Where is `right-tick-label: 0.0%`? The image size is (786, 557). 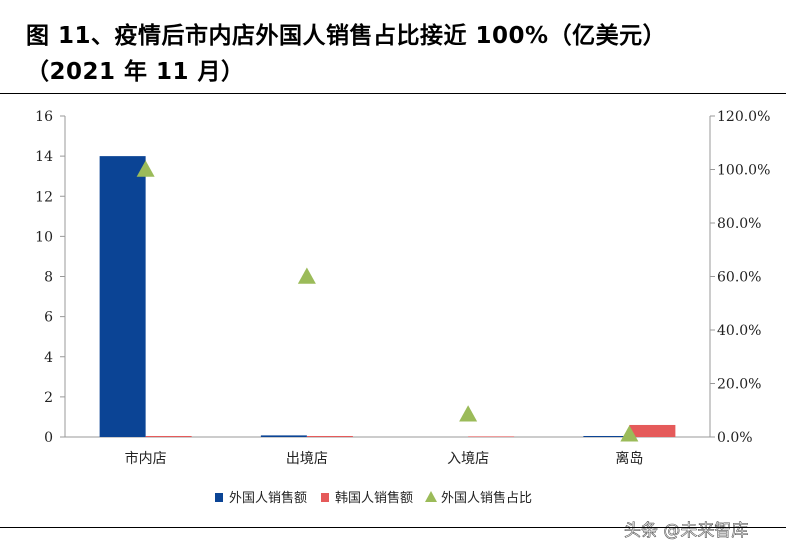 right-tick-label: 0.0% is located at coordinates (735, 438).